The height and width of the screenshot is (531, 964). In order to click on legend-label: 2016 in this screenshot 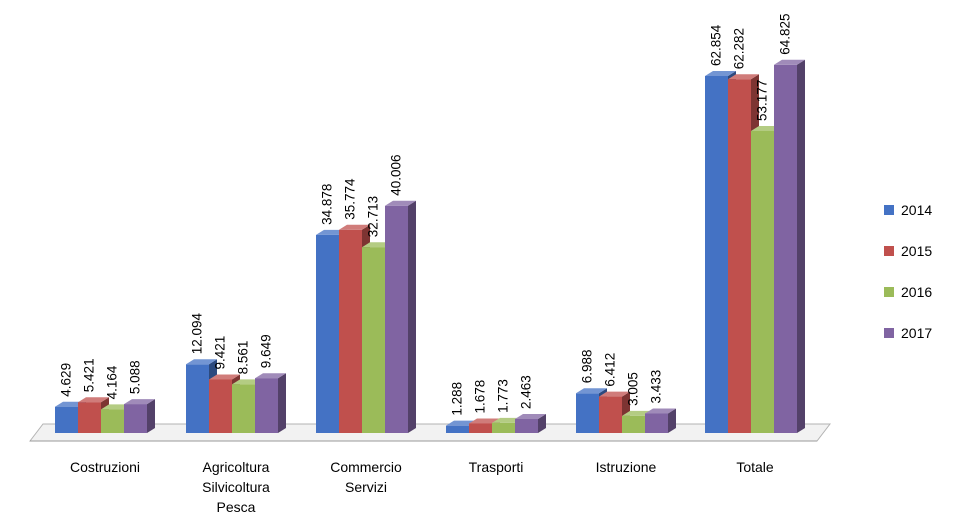, I will do `click(916, 292)`.